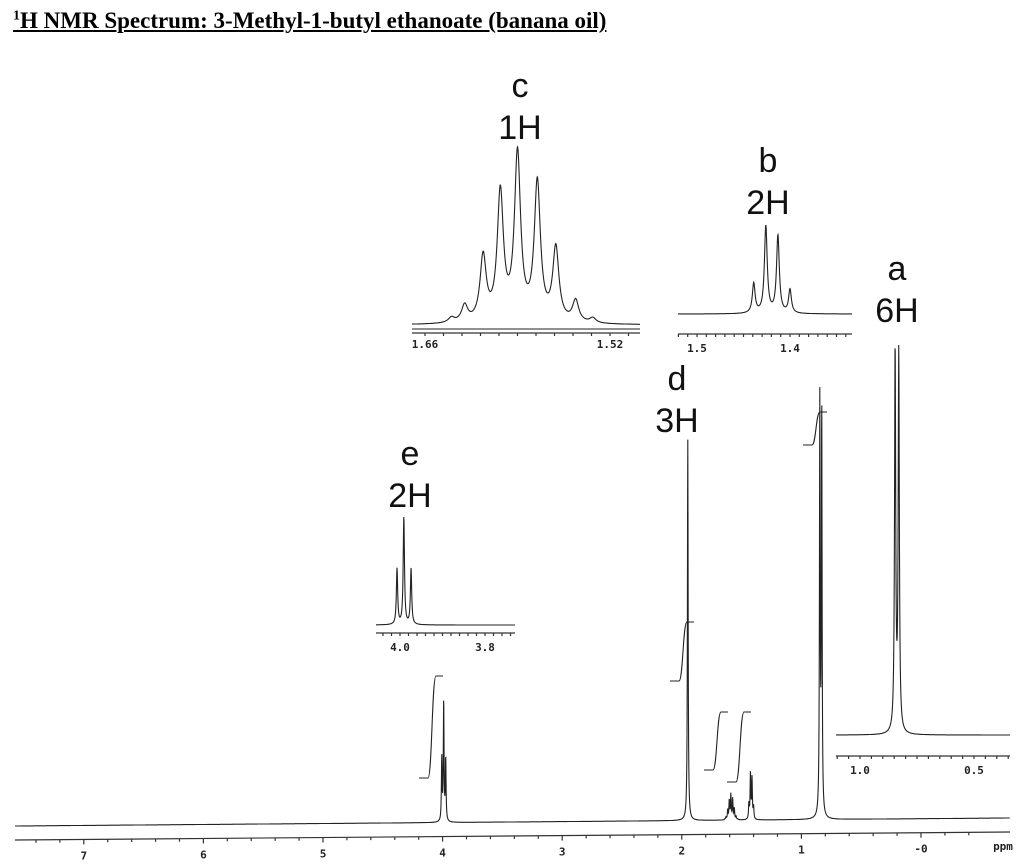 Image resolution: width=1024 pixels, height=868 pixels. Describe the element at coordinates (520, 86) in the screenshot. I see `peak-label-c: c` at that location.